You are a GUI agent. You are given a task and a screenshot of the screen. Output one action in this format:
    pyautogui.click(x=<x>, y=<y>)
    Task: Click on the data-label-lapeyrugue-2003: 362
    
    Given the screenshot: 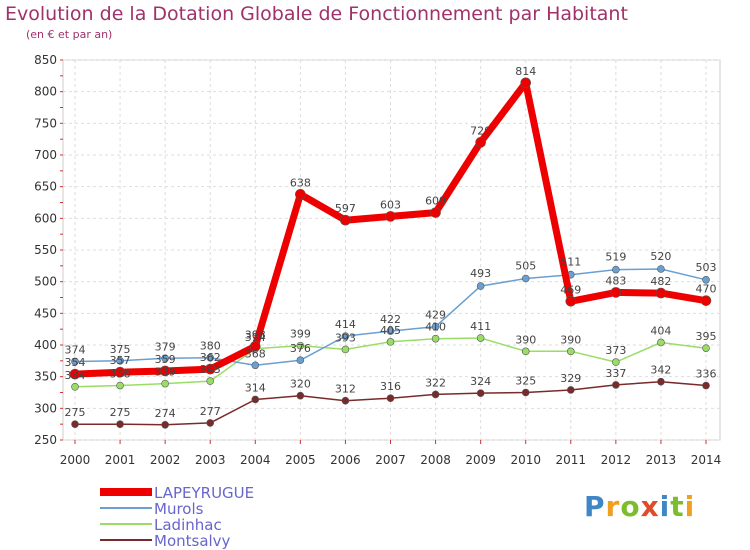 What is the action you would take?
    pyautogui.click(x=210, y=357)
    